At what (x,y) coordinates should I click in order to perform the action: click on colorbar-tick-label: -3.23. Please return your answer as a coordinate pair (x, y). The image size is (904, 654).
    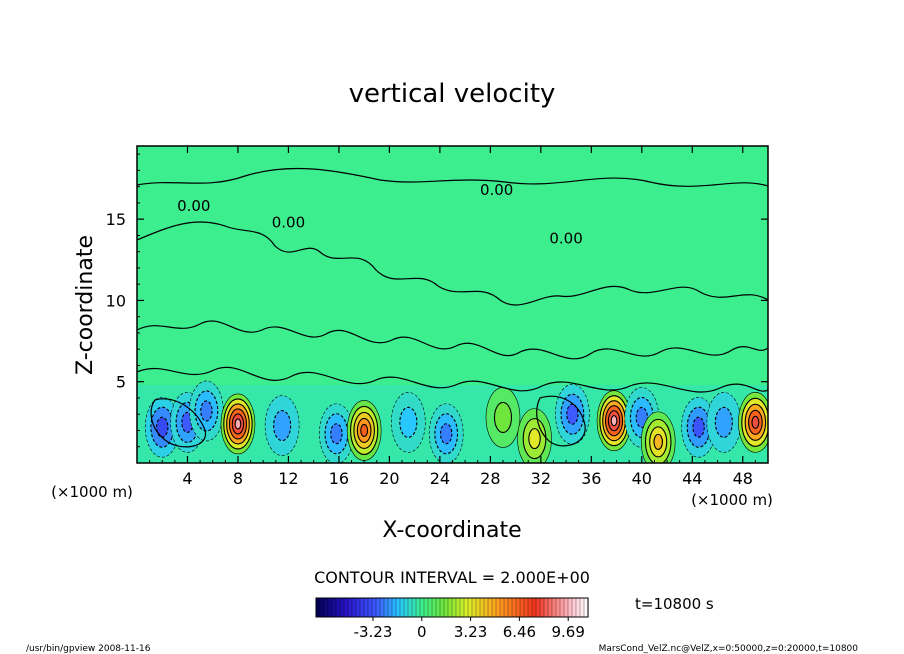
    Looking at the image, I should click on (373, 632).